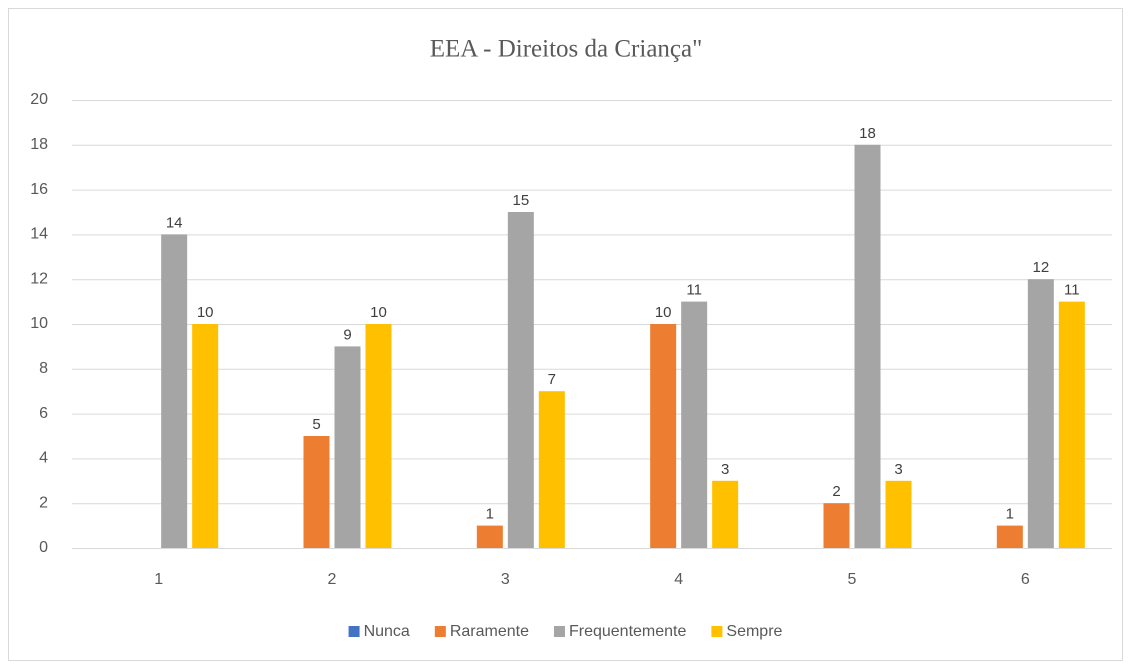 The width and height of the screenshot is (1131, 666). I want to click on y-tick-label: 20, so click(39, 99).